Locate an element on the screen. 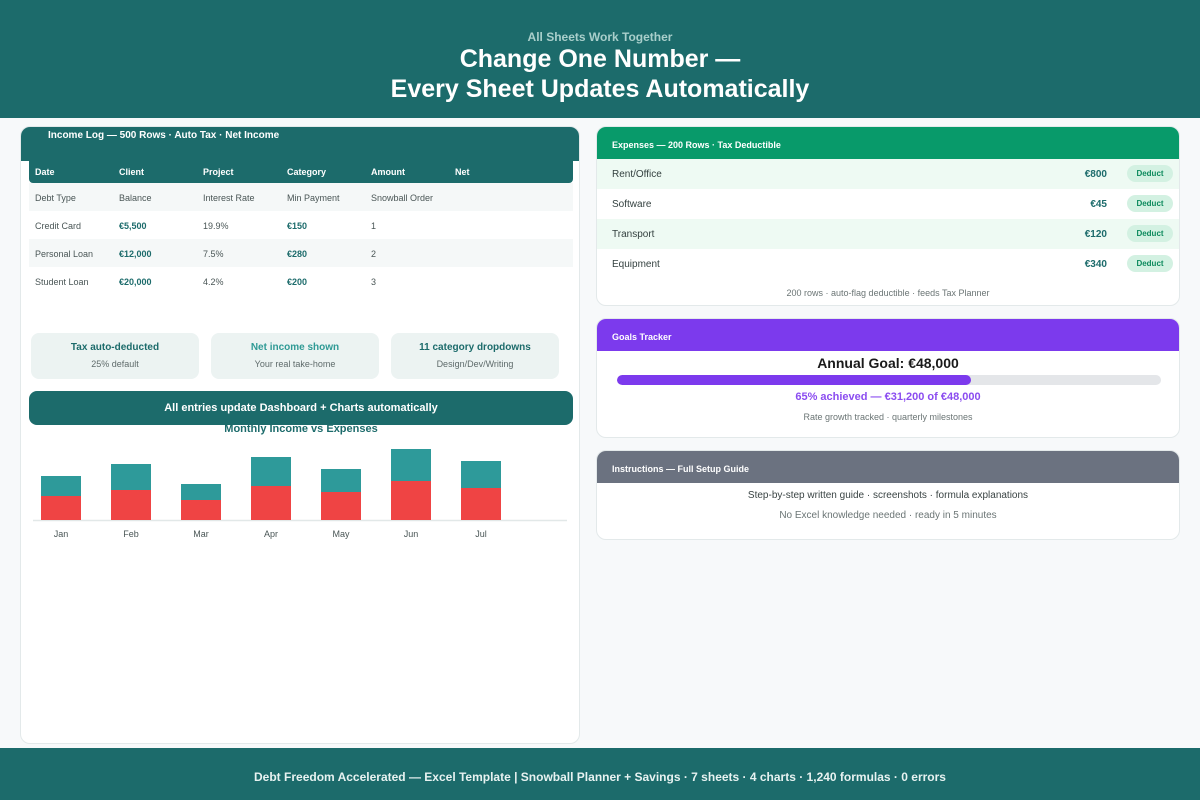 The image size is (1200, 800). table-cell: €150 is located at coordinates (297, 226).